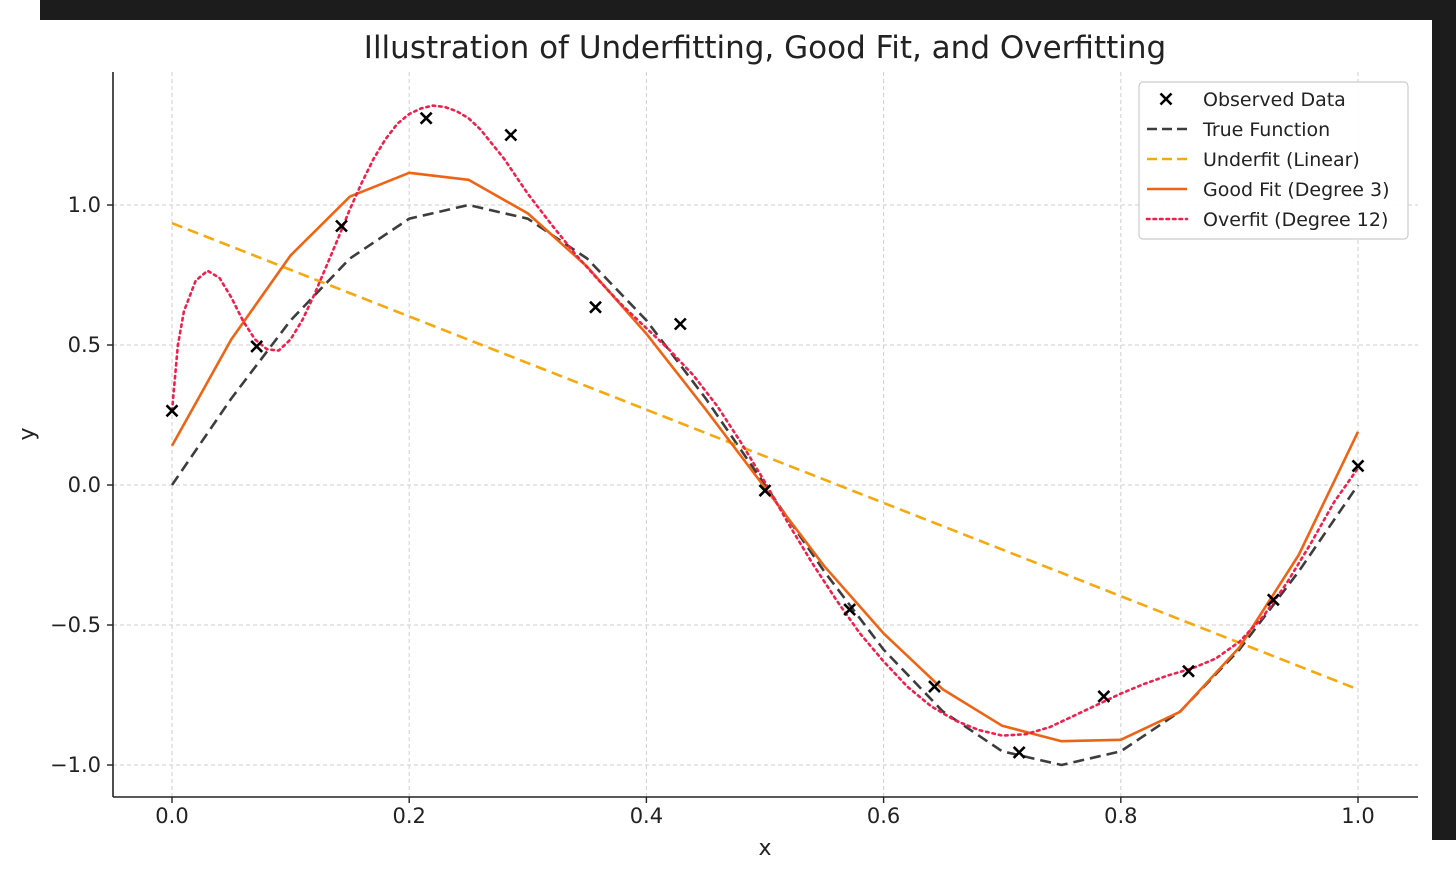 The width and height of the screenshot is (1456, 874). Describe the element at coordinates (765, 812) in the screenshot. I see `x-ticks: 0.0 0.2 0.4 0.6 0.8 1.0` at that location.